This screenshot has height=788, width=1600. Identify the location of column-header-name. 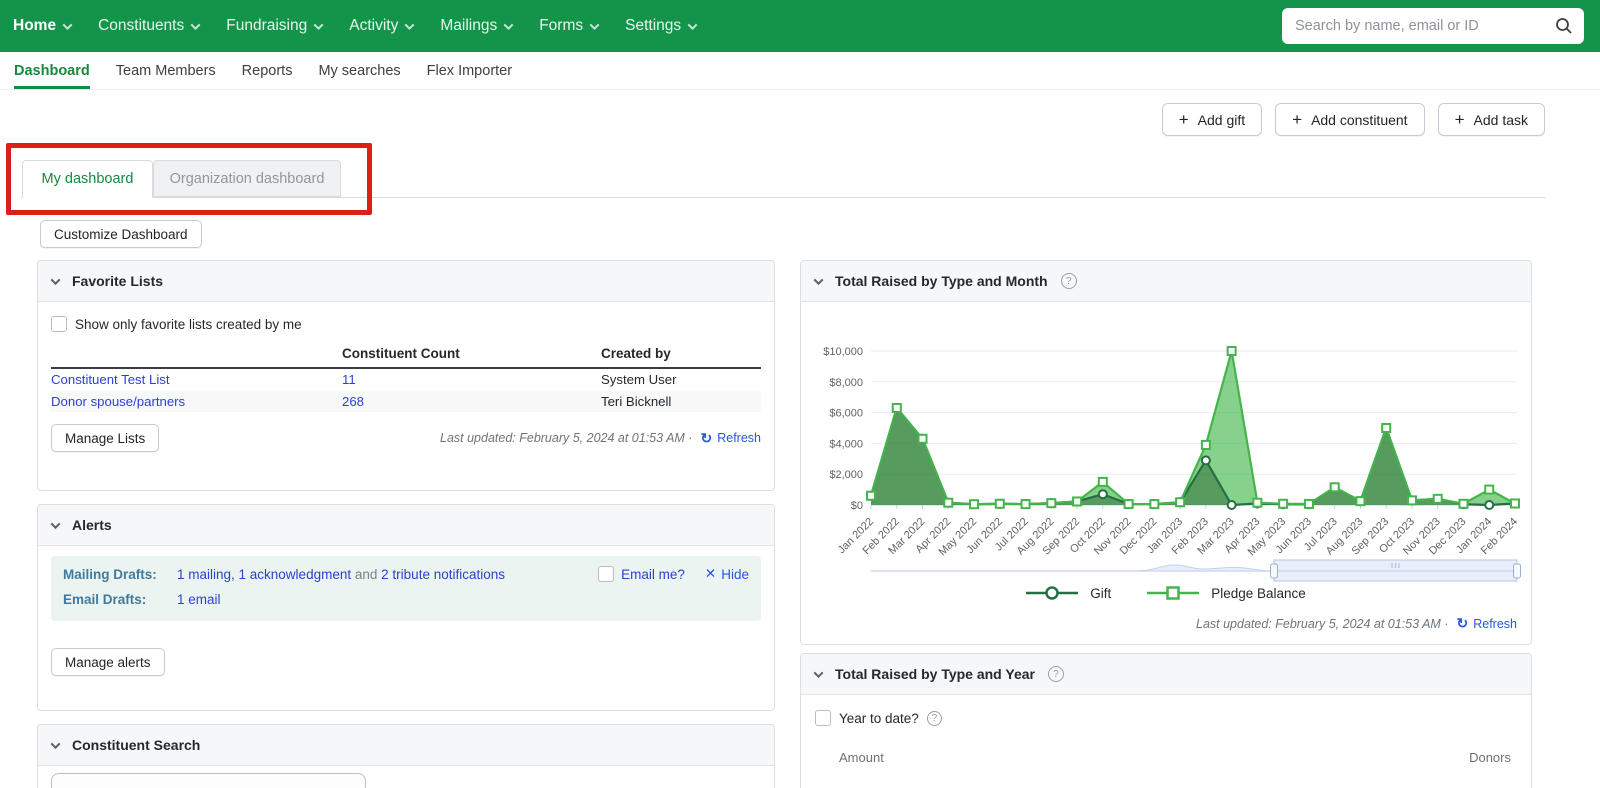
(196, 353).